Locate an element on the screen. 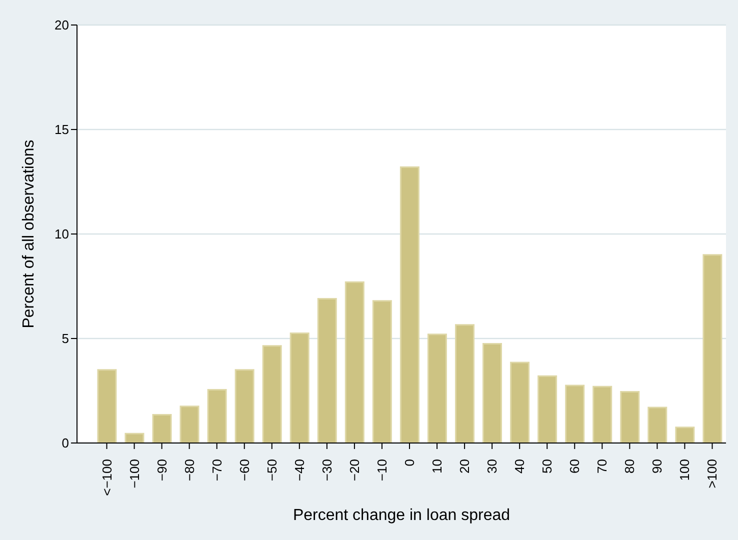 This screenshot has width=738, height=540. x-tick-label: −80 is located at coordinates (189, 470).